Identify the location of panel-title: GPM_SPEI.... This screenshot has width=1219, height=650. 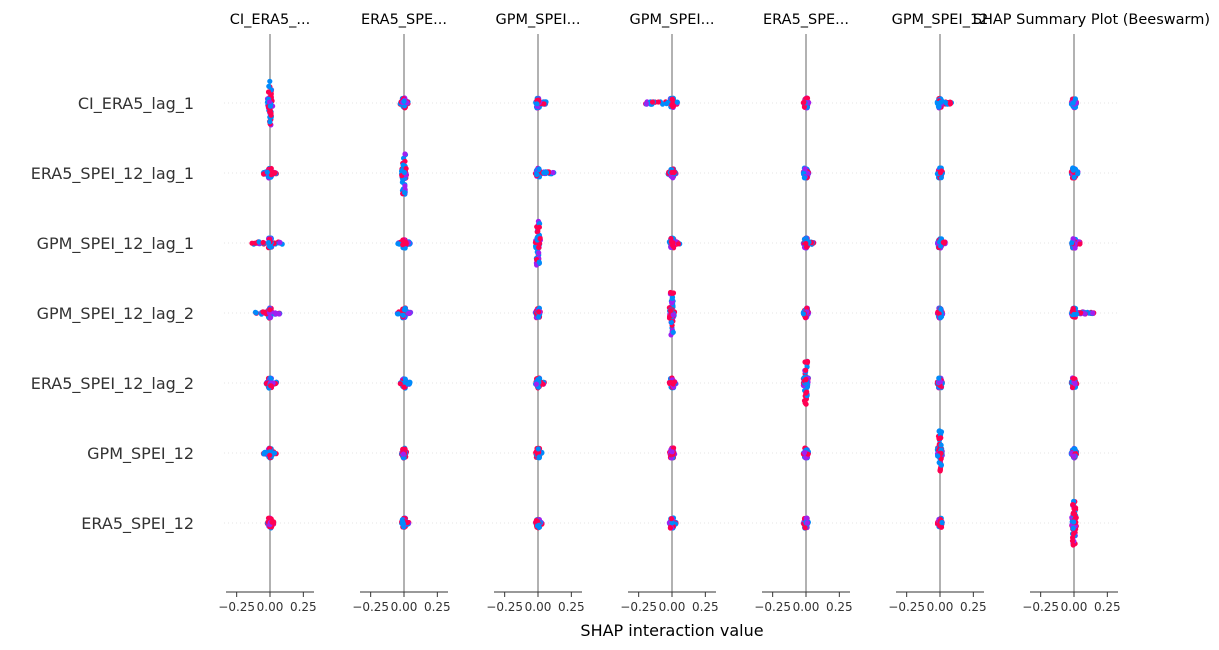
(538, 20).